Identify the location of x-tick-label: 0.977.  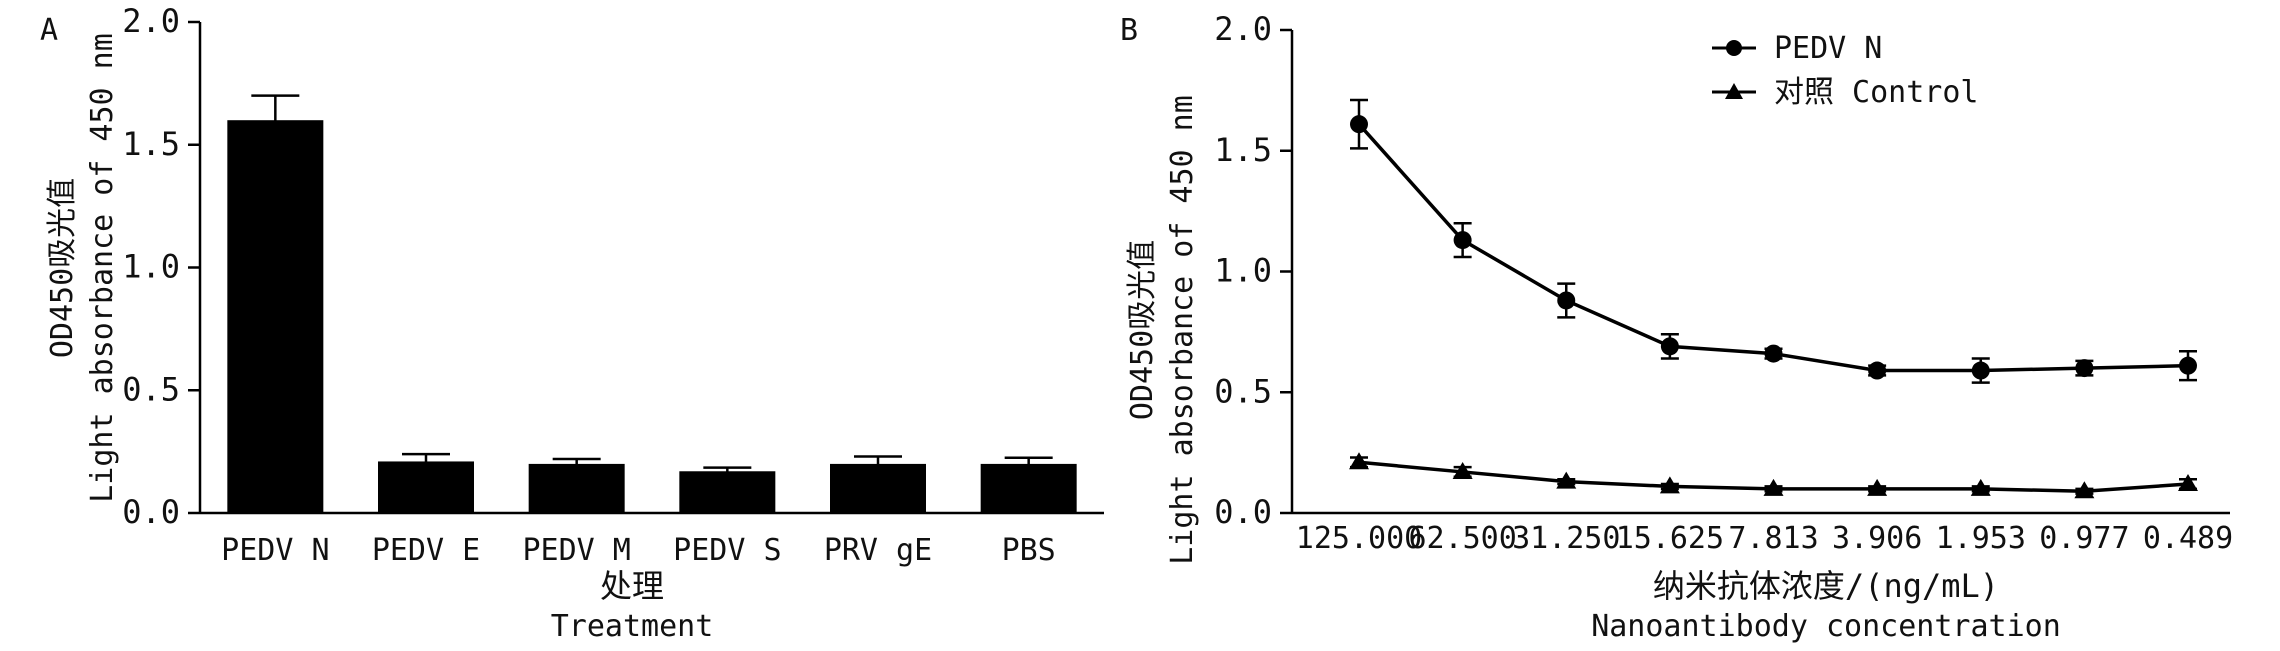
(2084, 538).